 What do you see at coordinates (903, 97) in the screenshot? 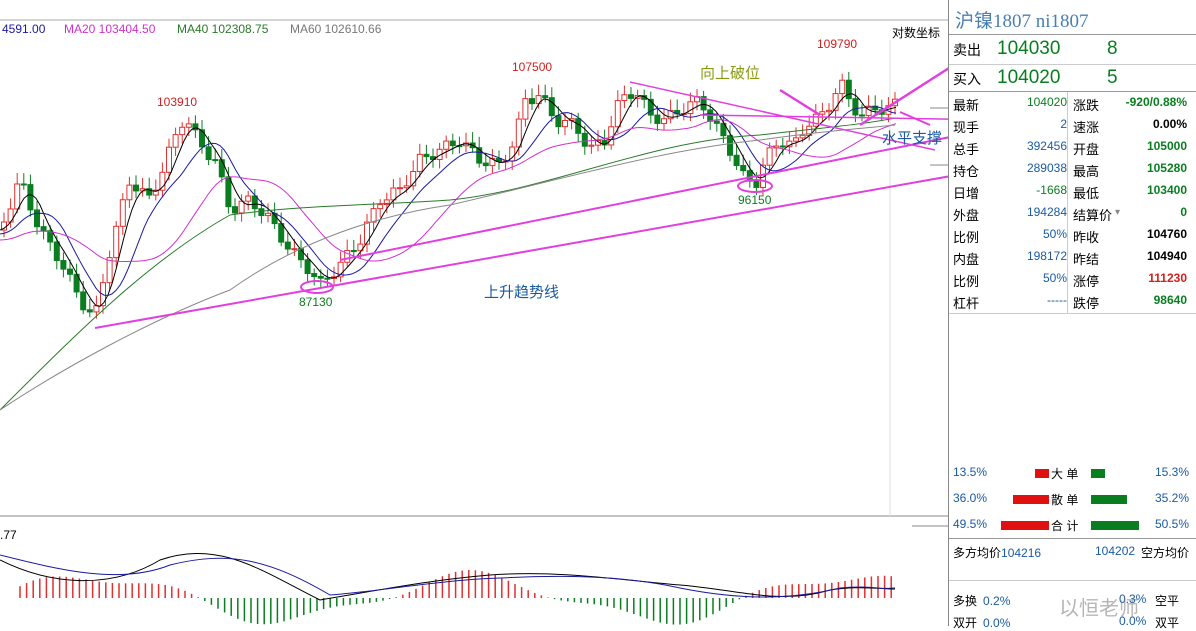
I see `breakout-arrow-line` at bounding box center [903, 97].